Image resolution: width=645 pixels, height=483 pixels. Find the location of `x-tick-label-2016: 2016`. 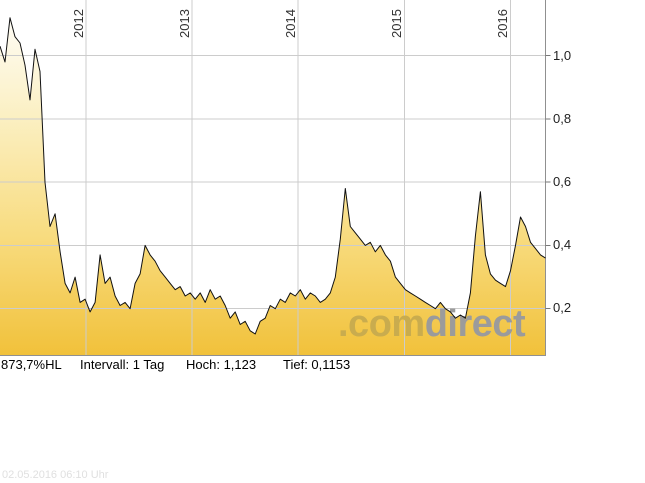

x-tick-label-2016: 2016 is located at coordinates (502, 23).